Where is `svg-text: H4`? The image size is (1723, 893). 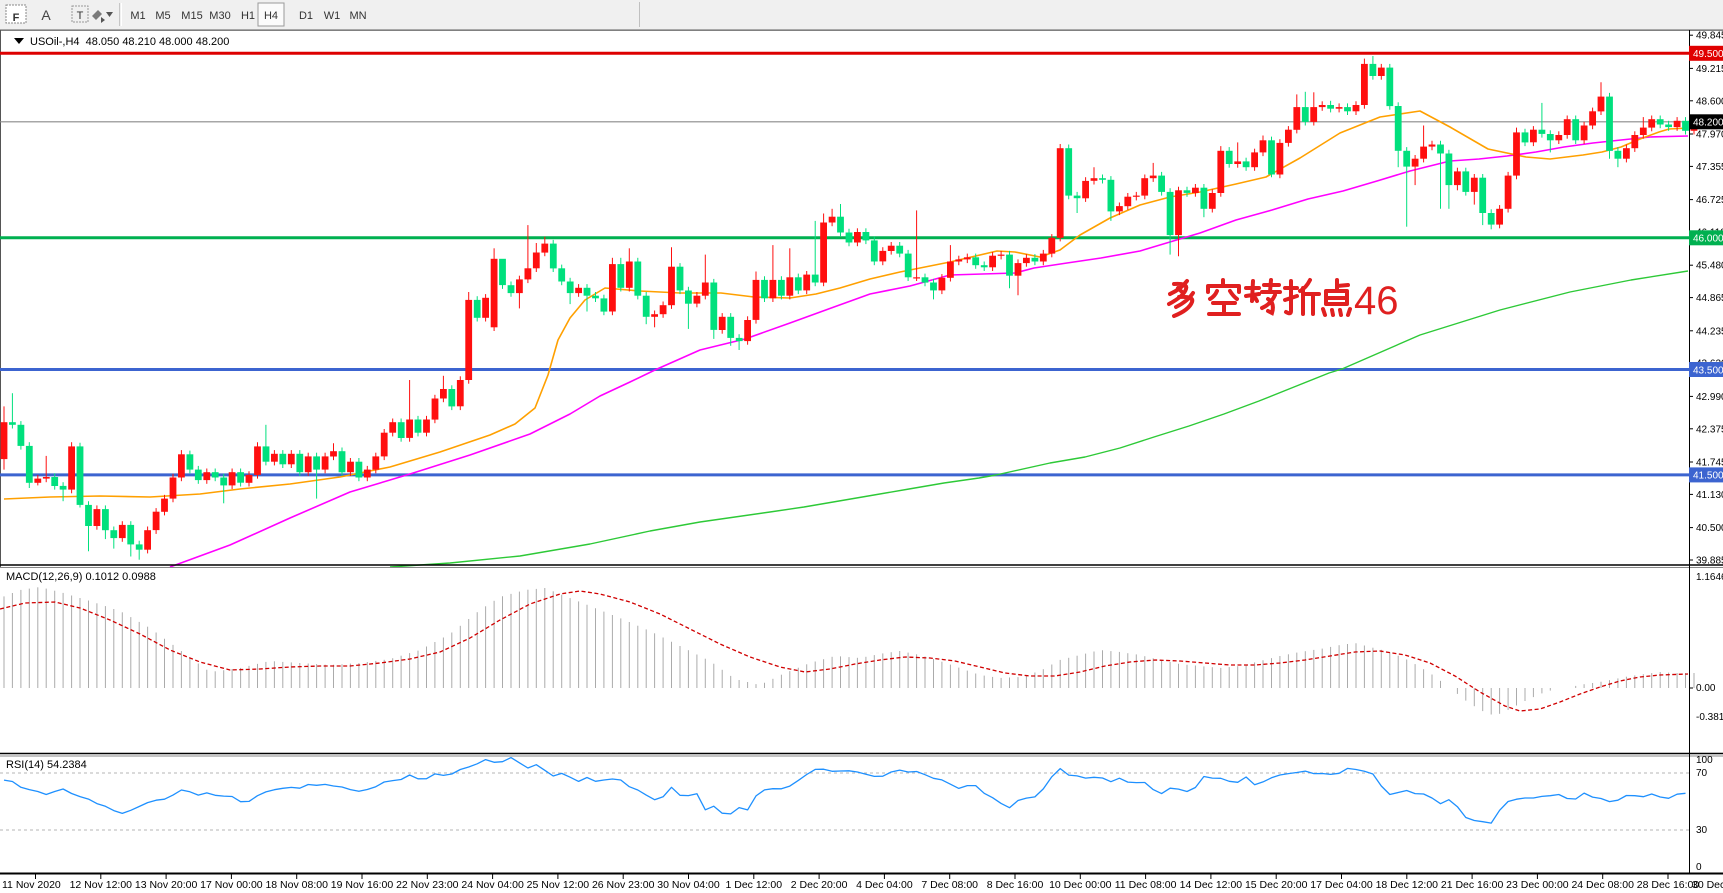
svg-text: H4 is located at coordinates (271, 16).